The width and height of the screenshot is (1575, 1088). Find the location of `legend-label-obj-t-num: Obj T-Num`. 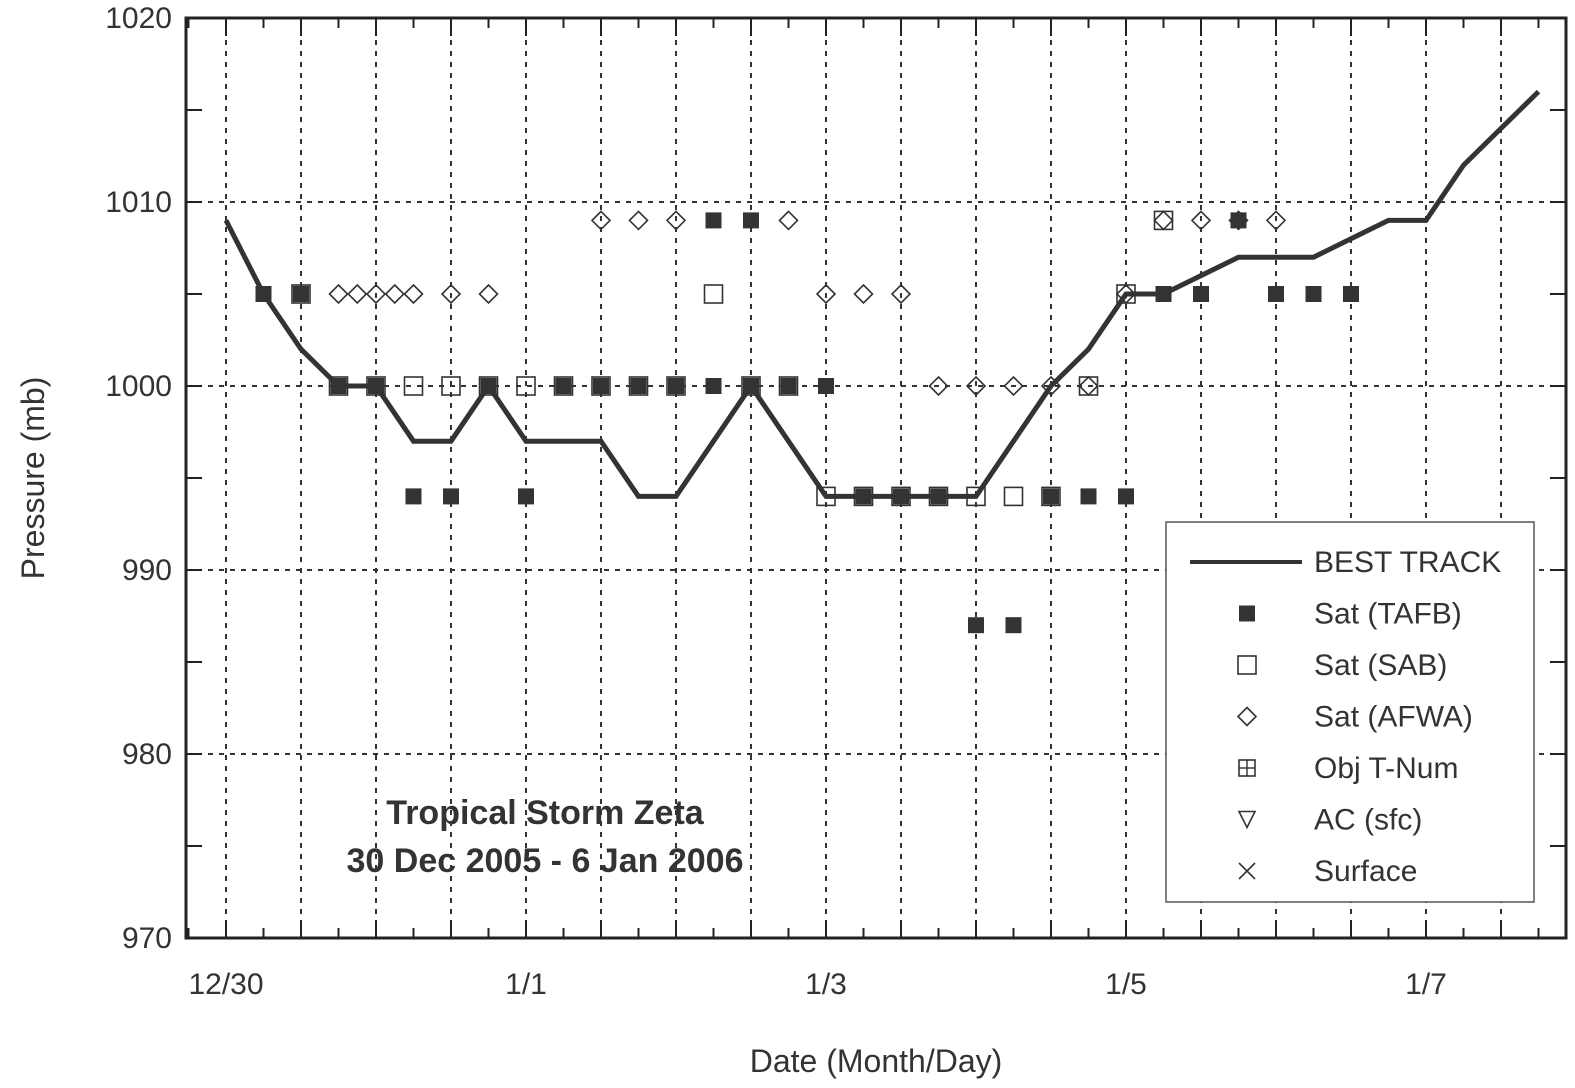

legend-label-obj-t-num: Obj T-Num is located at coordinates (1386, 768).